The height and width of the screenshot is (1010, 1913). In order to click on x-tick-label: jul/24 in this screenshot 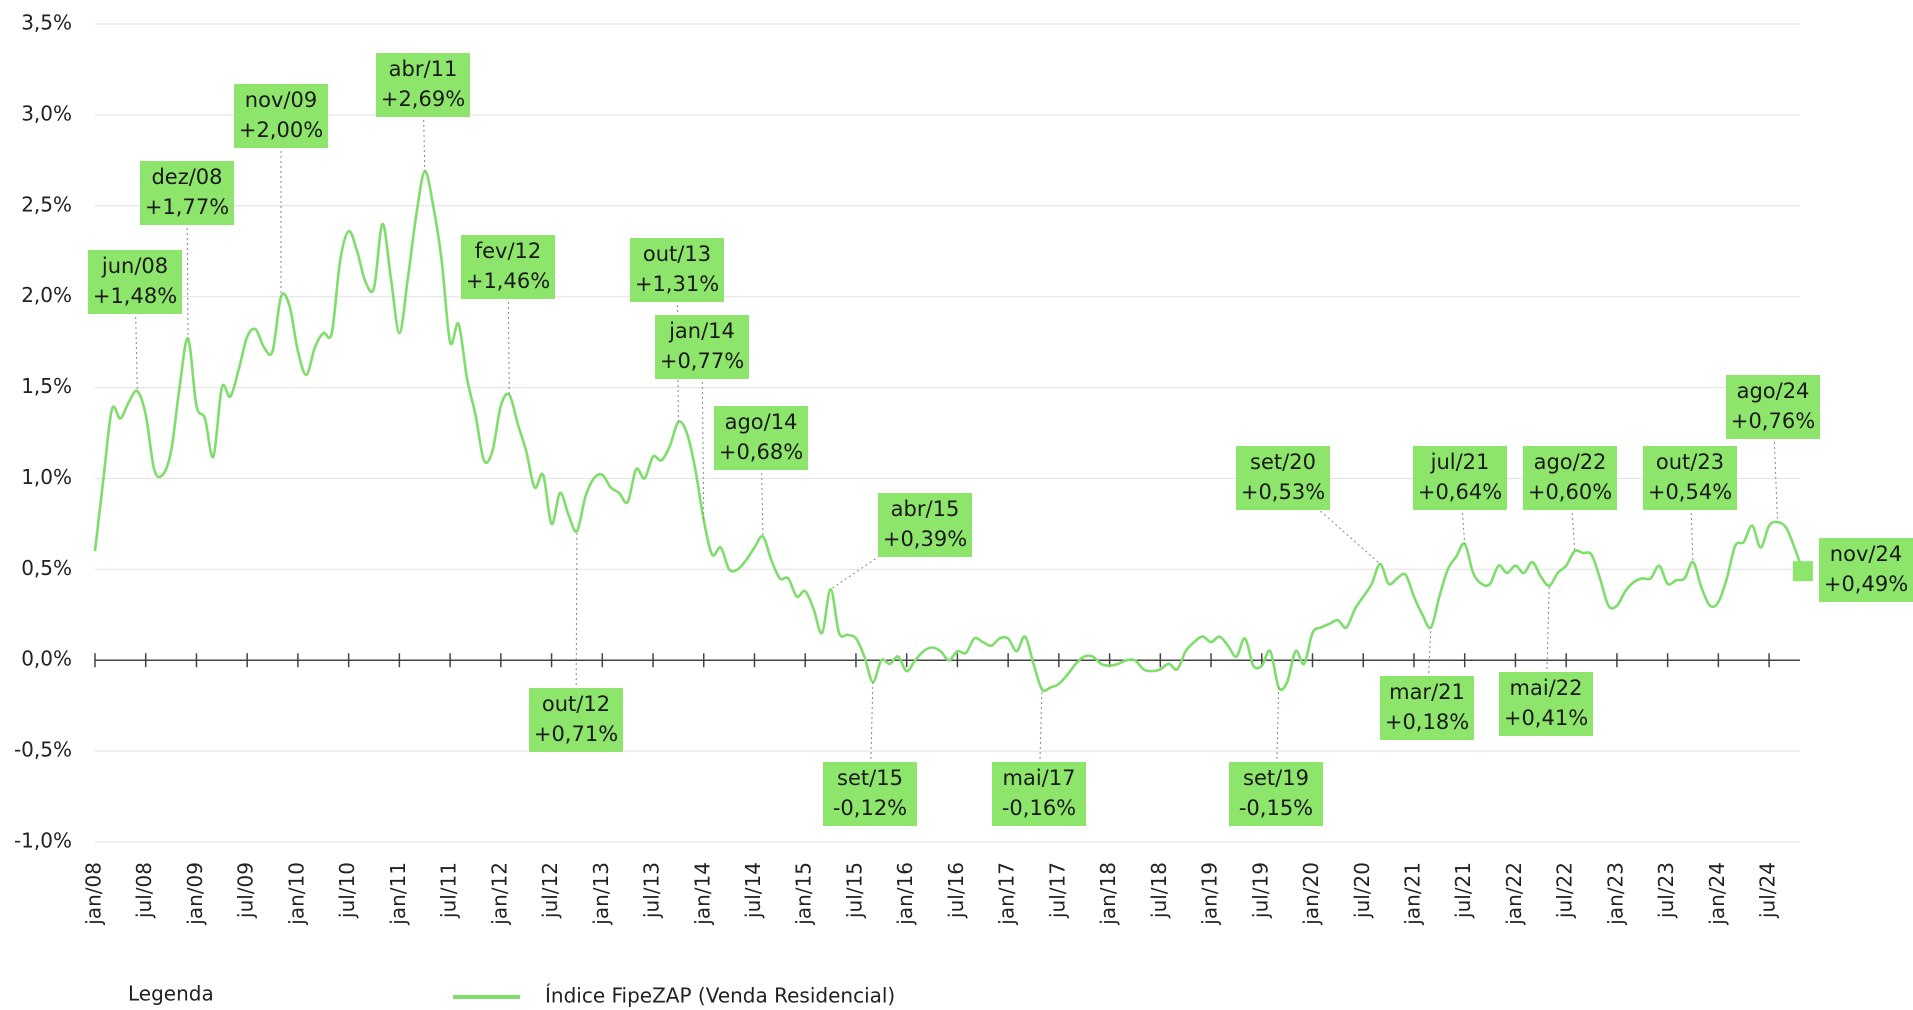, I will do `click(1768, 890)`.